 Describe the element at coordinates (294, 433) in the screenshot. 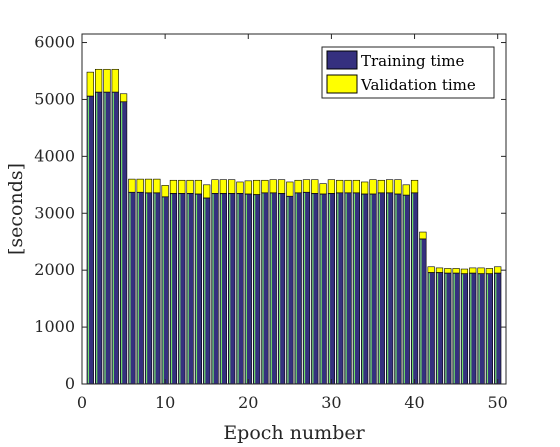

I see `x-axis-label: Epoch number` at that location.